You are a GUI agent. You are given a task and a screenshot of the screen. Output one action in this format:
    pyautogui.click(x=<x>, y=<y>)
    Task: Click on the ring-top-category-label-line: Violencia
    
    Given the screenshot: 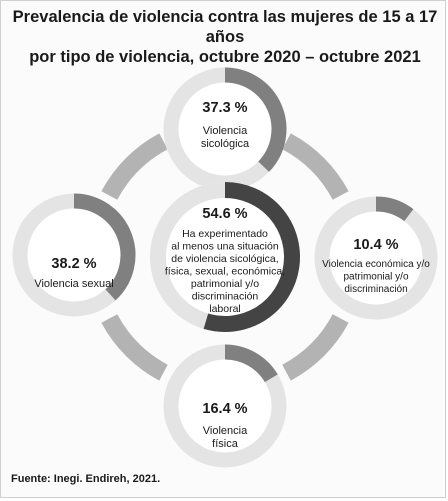 What is the action you would take?
    pyautogui.click(x=225, y=131)
    